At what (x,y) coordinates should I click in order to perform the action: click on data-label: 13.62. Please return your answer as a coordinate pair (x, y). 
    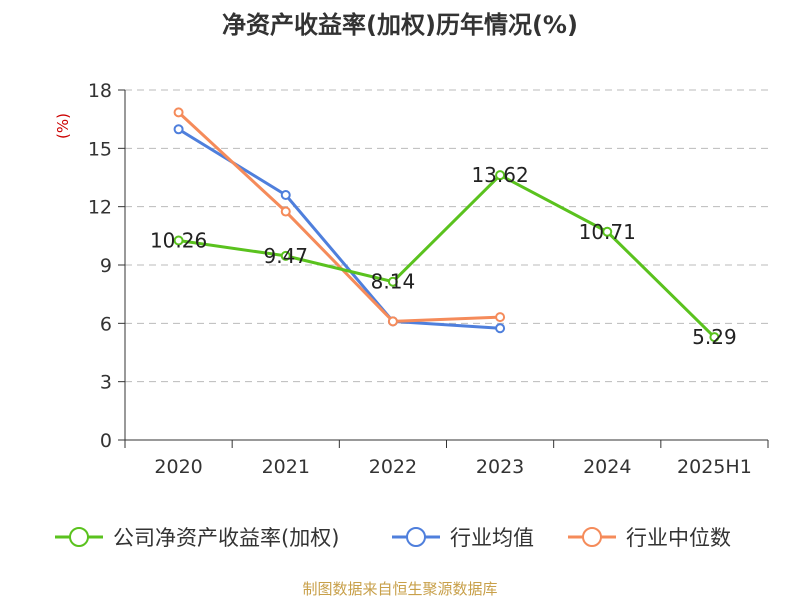
    Looking at the image, I should click on (499, 175).